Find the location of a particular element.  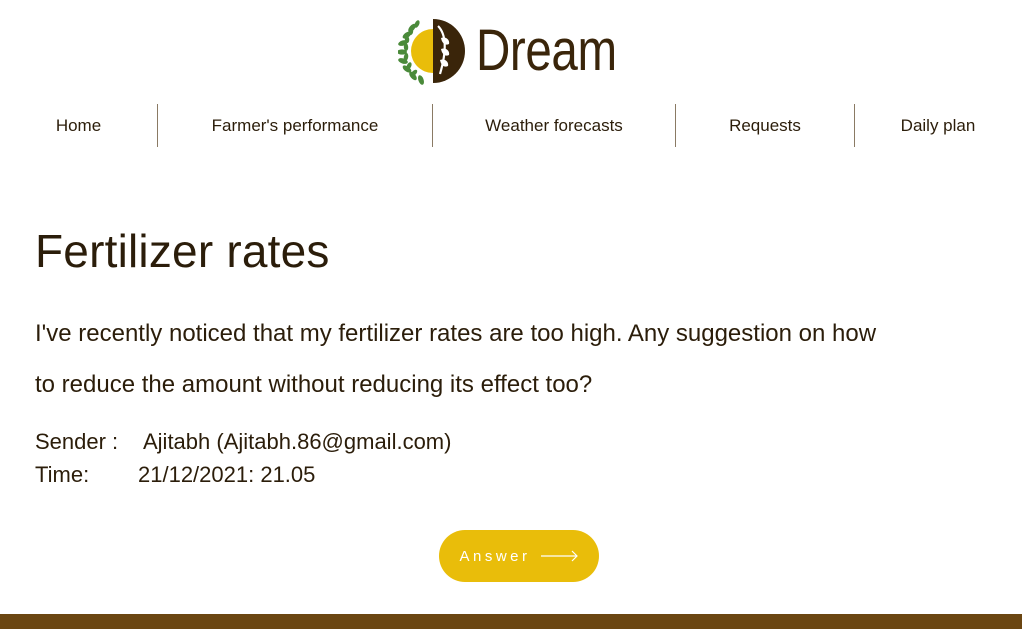

sender-row: Sender : Ajitabh (Ajitabh.86@gmail.com) is located at coordinates (243, 441).